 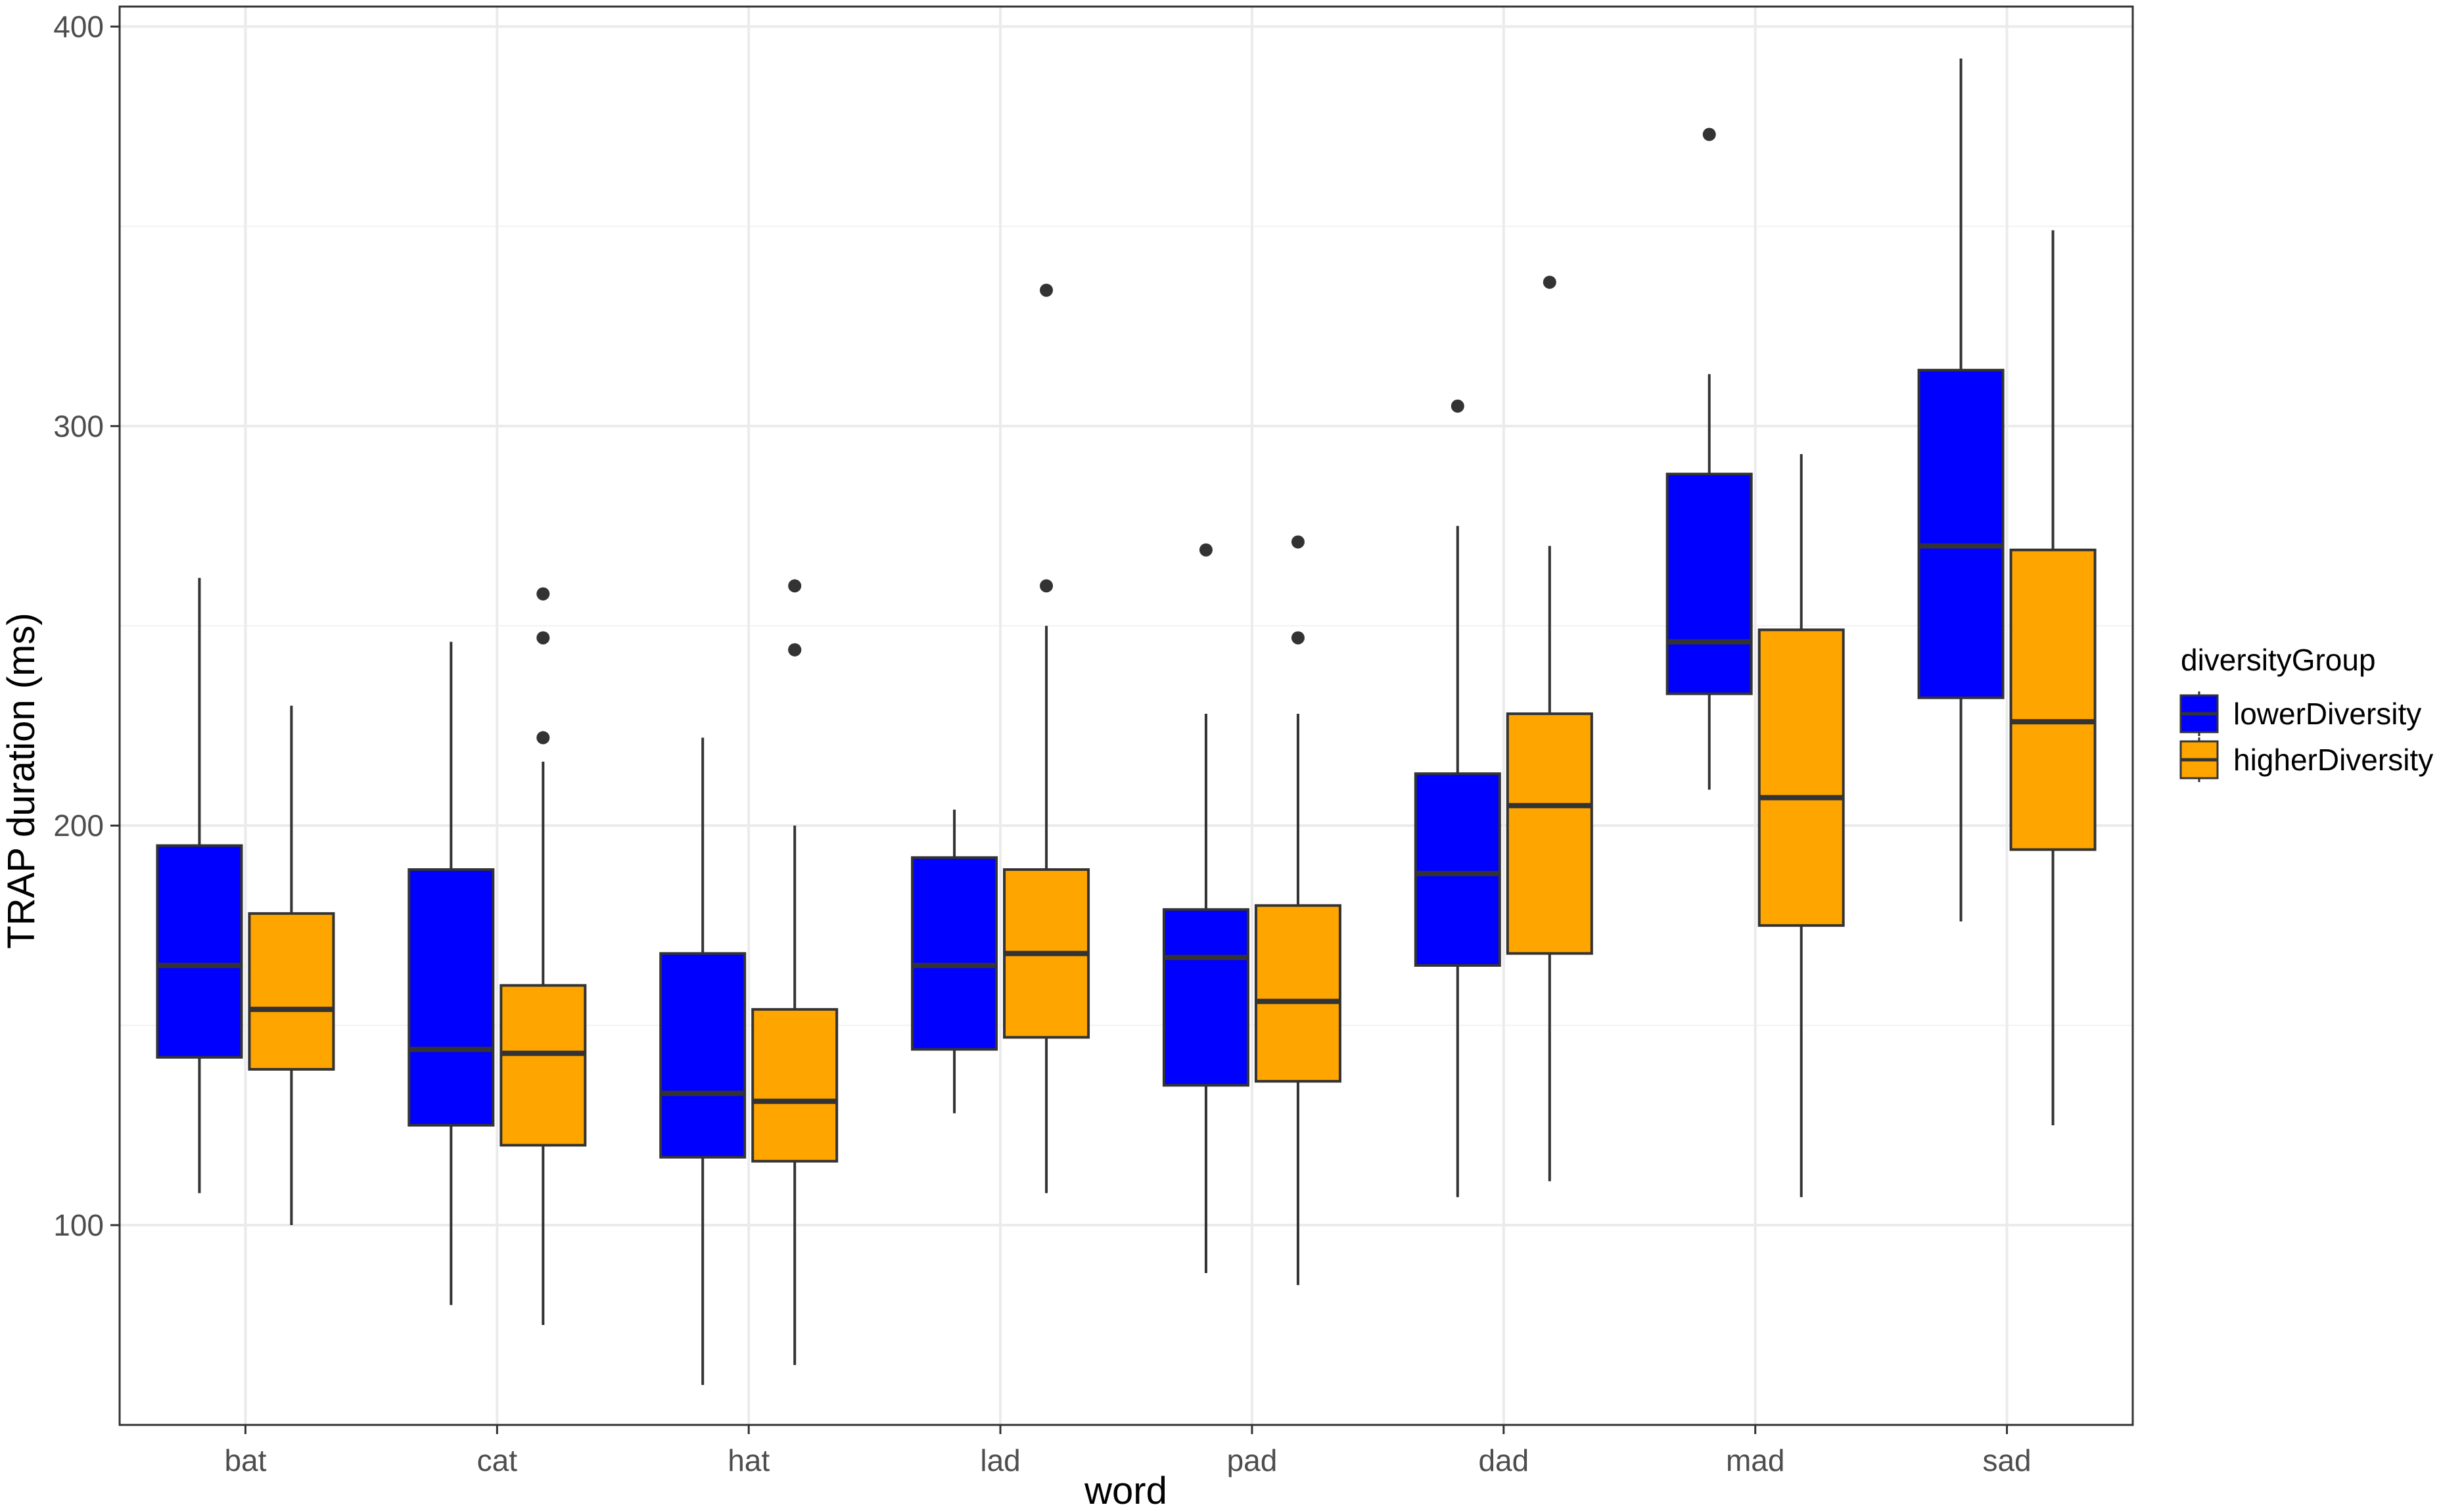 What do you see at coordinates (245, 1460) in the screenshot?
I see `x-tick-label: bat` at bounding box center [245, 1460].